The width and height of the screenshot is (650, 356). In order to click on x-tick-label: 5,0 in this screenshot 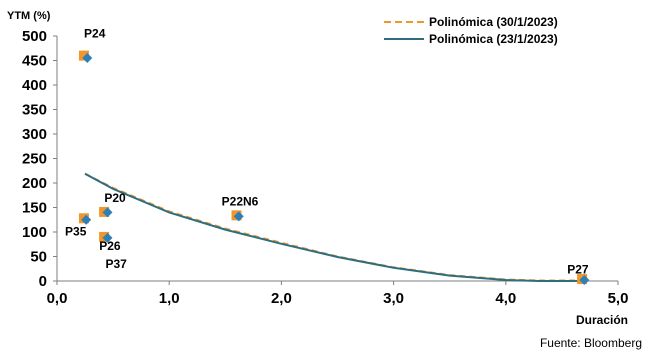, I will do `click(618, 298)`.